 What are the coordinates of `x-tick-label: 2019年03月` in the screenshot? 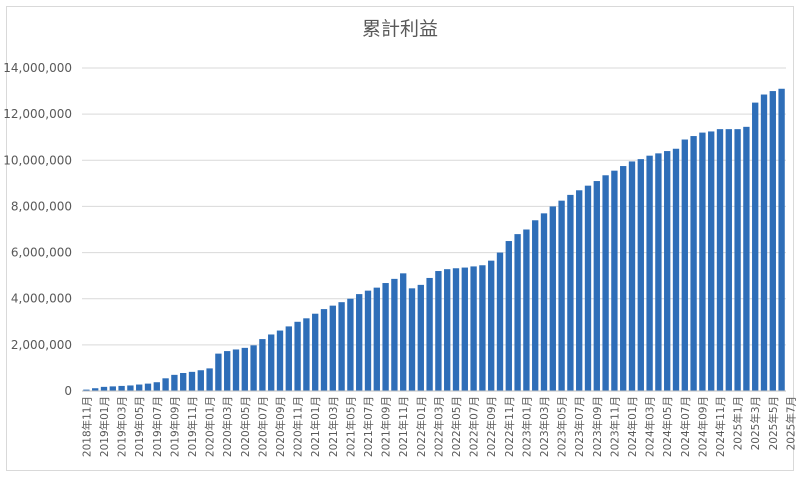 It's located at (122, 426).